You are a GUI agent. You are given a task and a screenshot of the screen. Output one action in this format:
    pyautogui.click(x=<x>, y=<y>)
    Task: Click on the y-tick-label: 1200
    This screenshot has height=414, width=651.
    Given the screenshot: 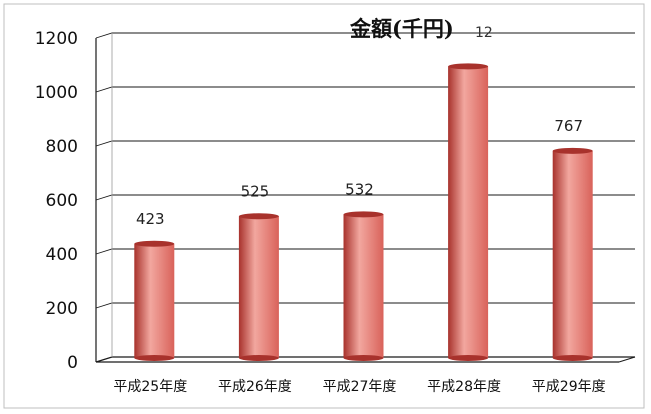 What is the action you would take?
    pyautogui.click(x=56, y=39)
    